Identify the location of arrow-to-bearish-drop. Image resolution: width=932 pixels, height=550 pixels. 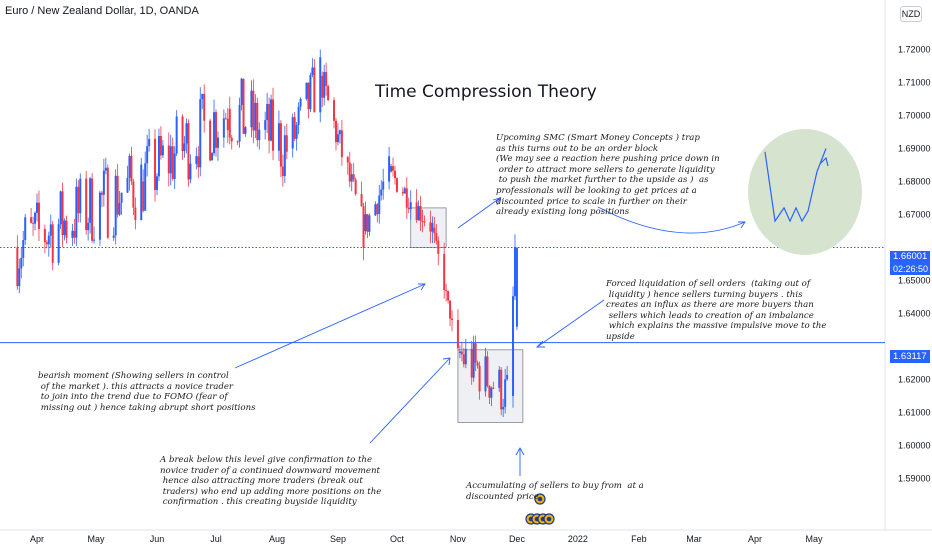
(330, 326).